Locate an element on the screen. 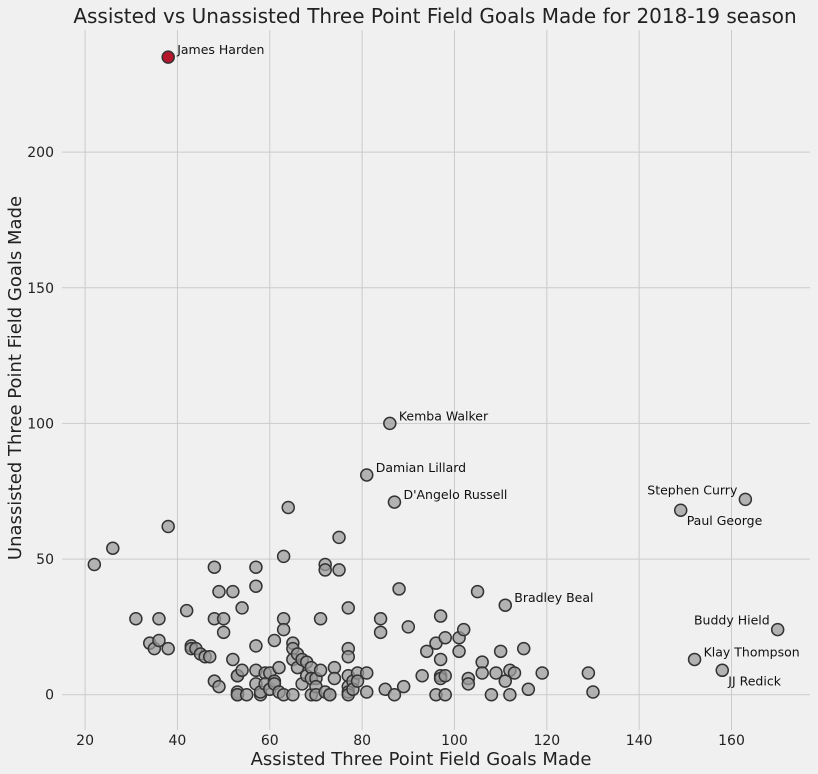  highlight-data-point is located at coordinates (168, 57).